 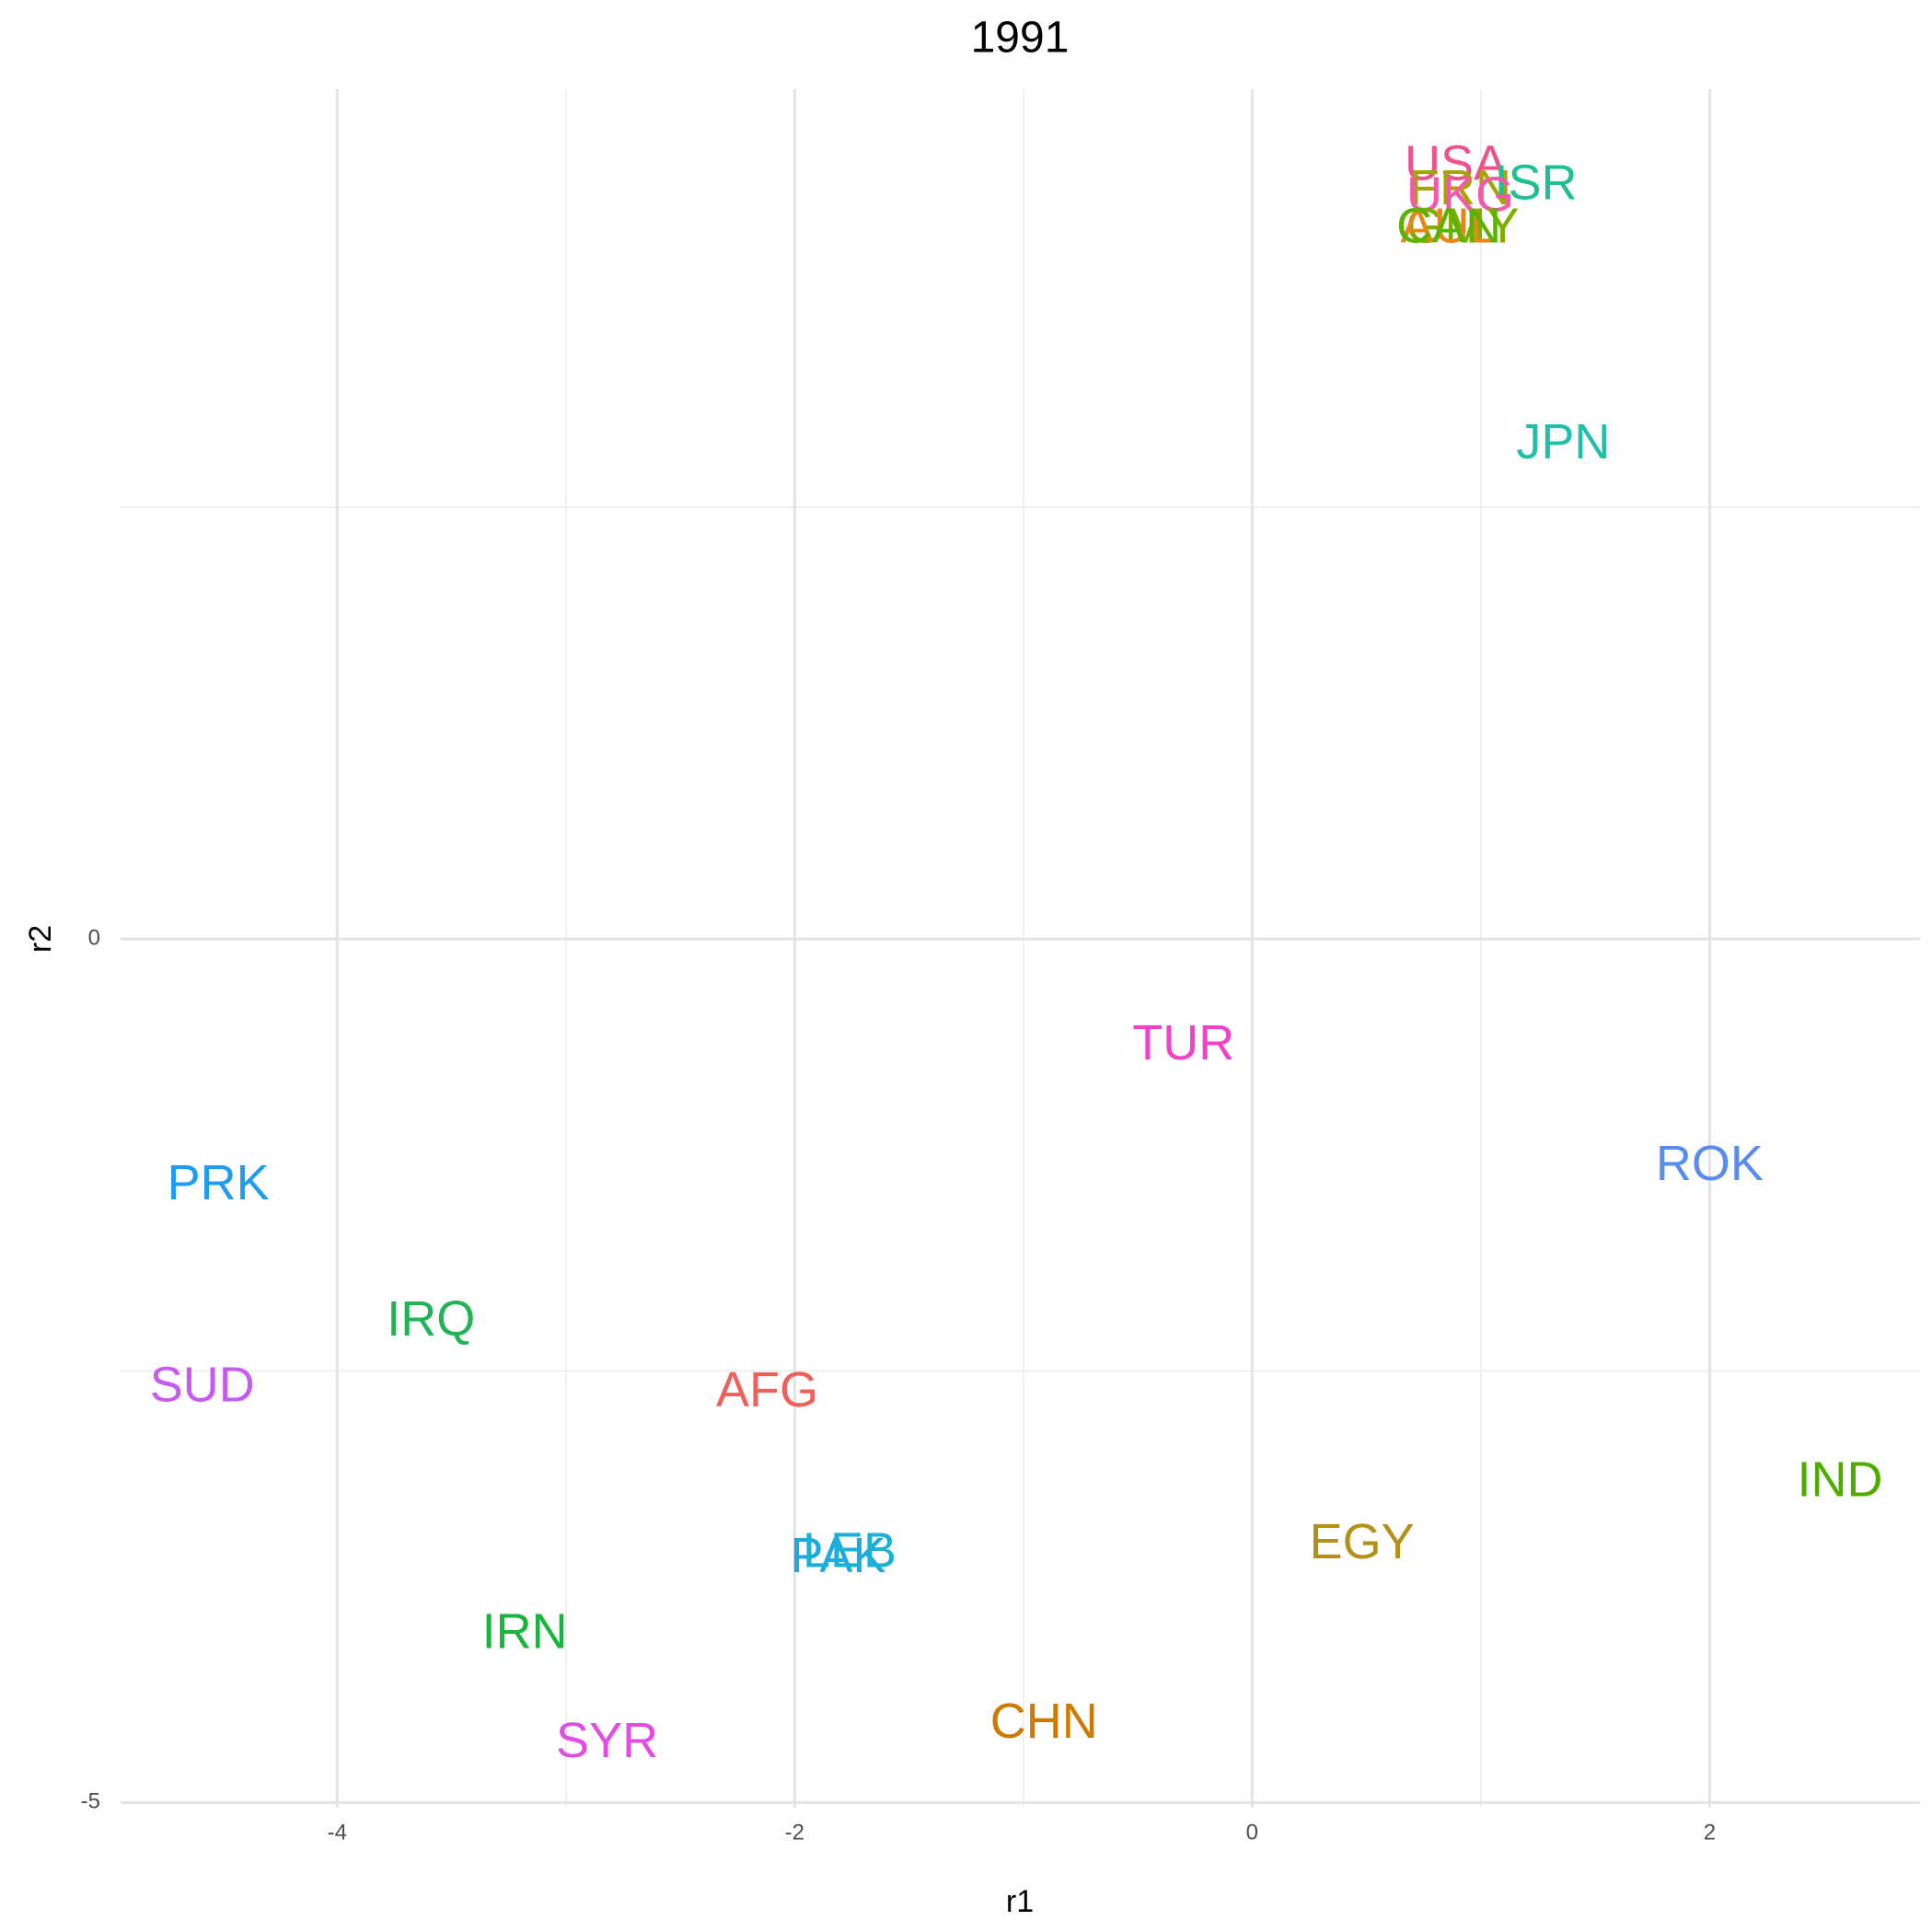 What do you see at coordinates (1460, 188) in the screenshot?
I see `point-label: FRN` at bounding box center [1460, 188].